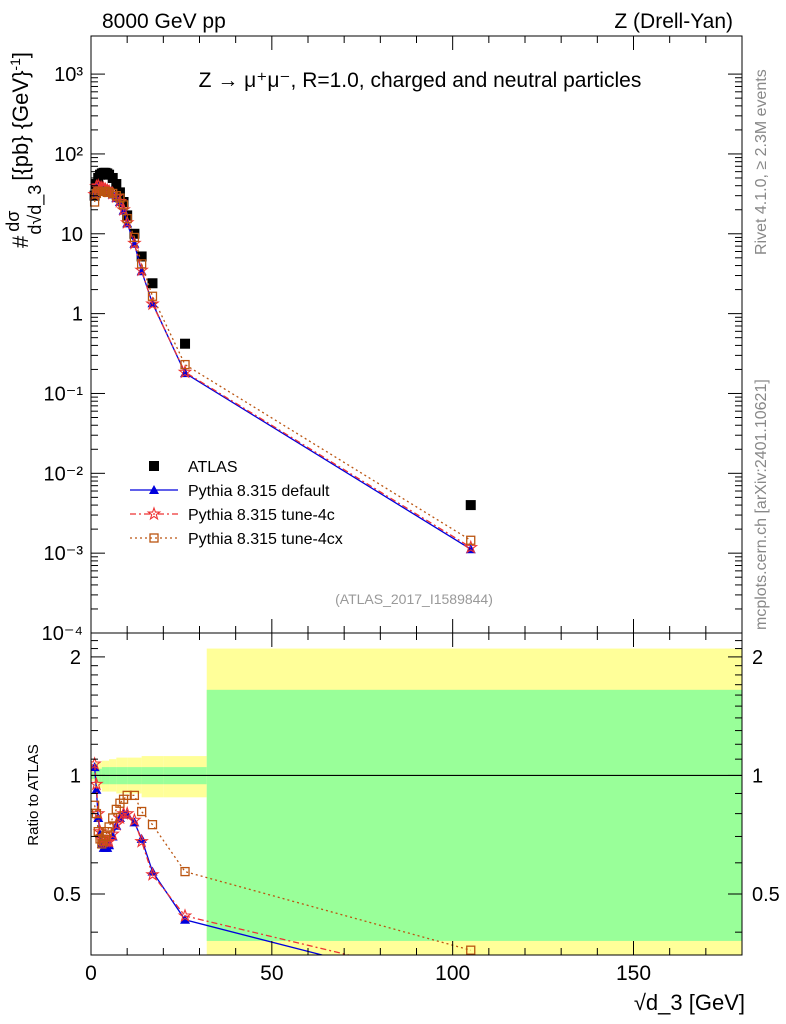 This screenshot has width=786, height=1024. Describe the element at coordinates (75, 776) in the screenshot. I see `ratio-y-tick-label: 1` at that location.